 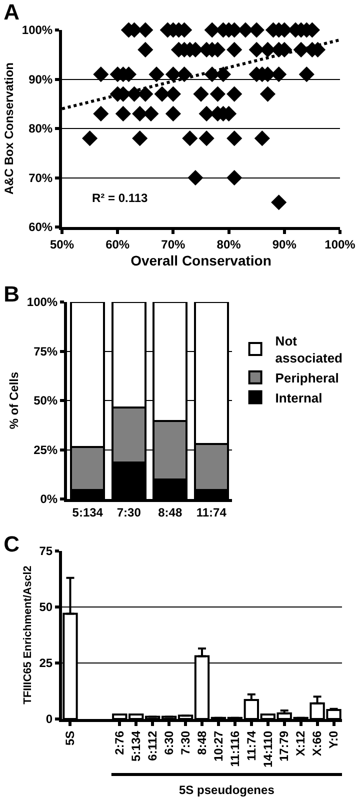 I want to click on y-axis-title: A&C Box Conservation, so click(x=9, y=128).